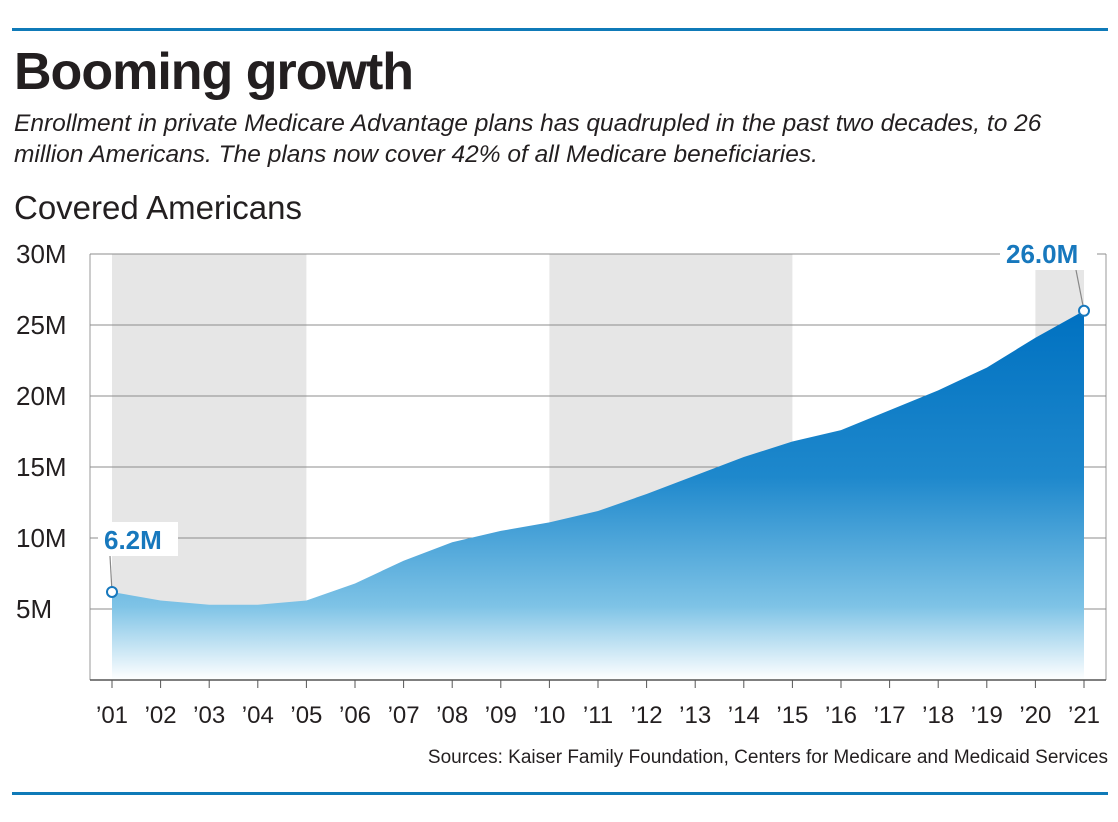 The image size is (1118, 822). I want to click on x-tick-label: ’03, so click(209, 715).